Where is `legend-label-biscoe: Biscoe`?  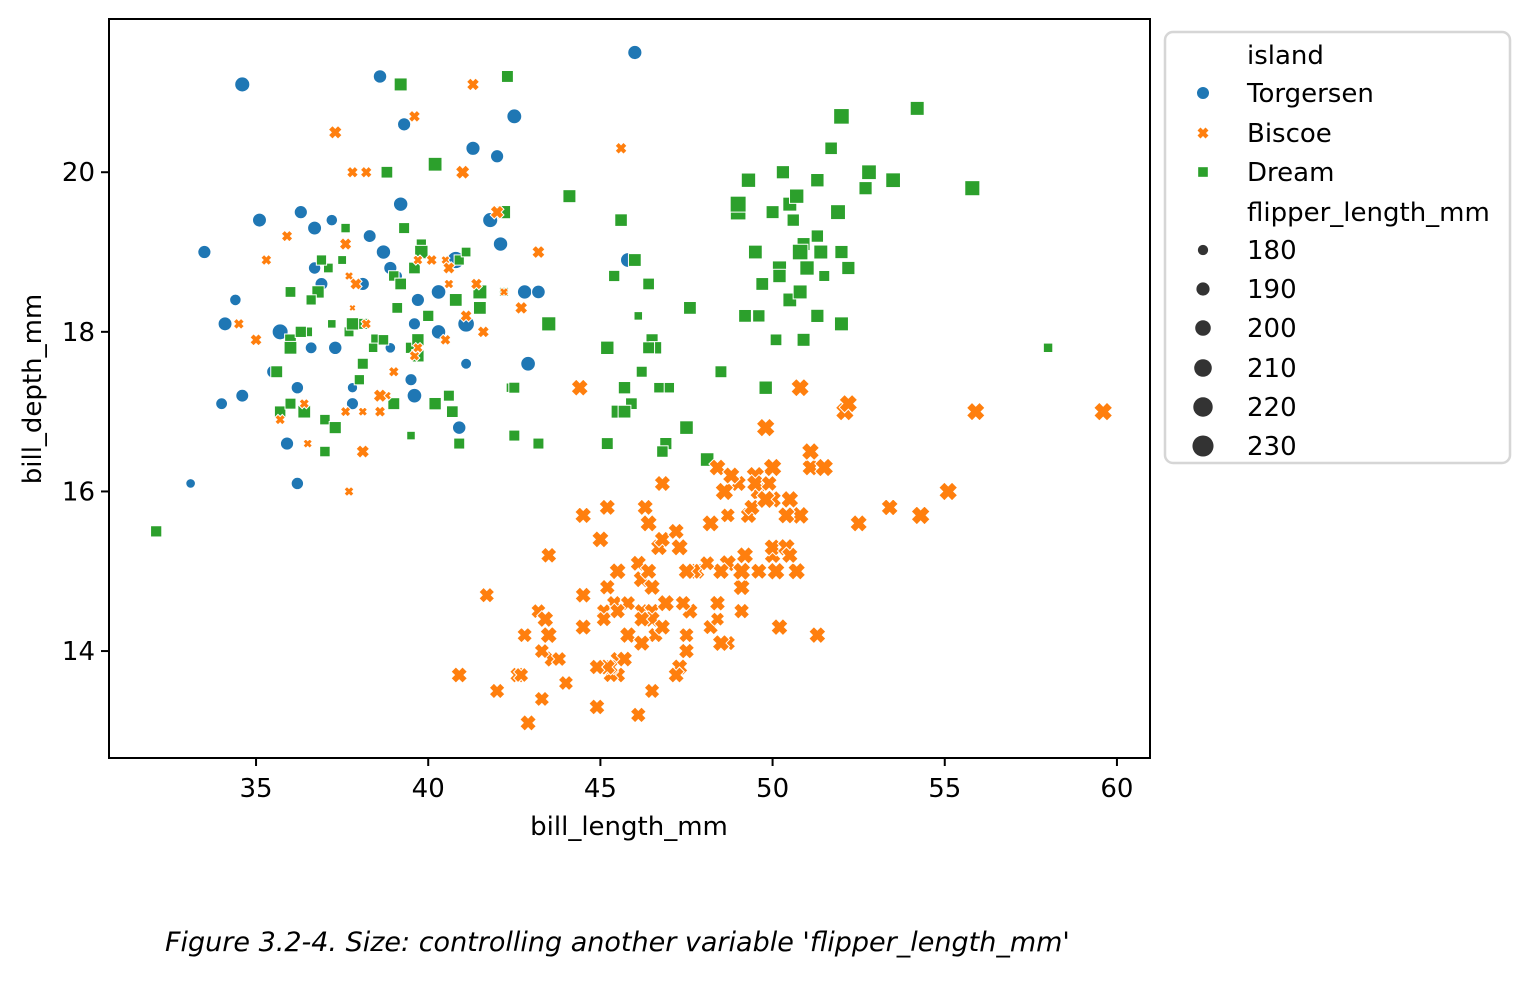
legend-label-biscoe: Biscoe is located at coordinates (1289, 134).